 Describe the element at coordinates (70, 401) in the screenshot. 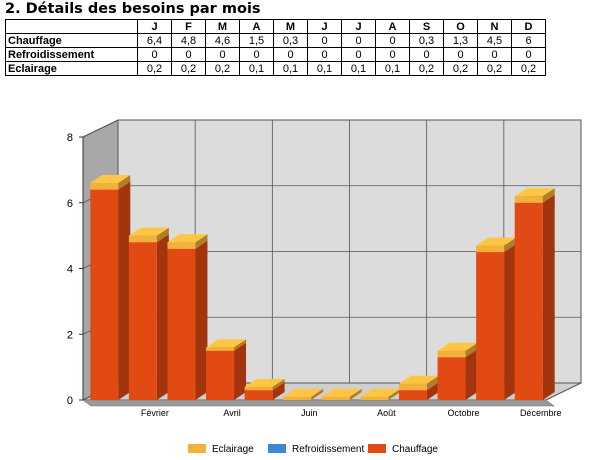

I see `y-tick-label: 0` at that location.